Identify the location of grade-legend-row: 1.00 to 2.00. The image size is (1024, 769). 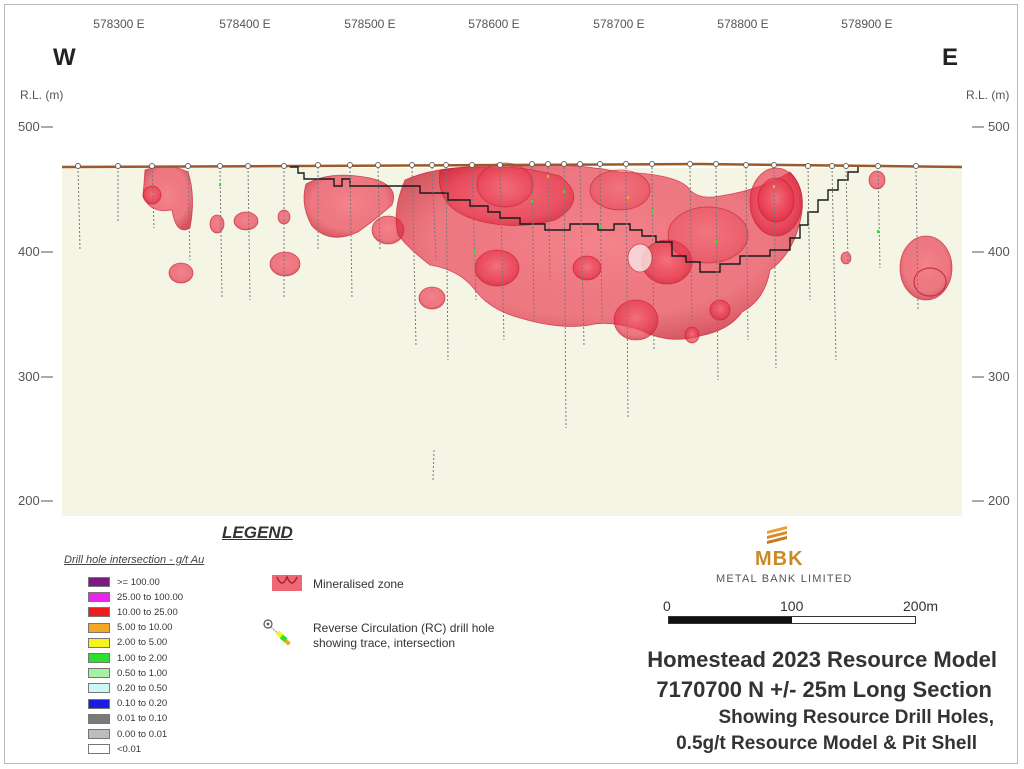
(127, 658).